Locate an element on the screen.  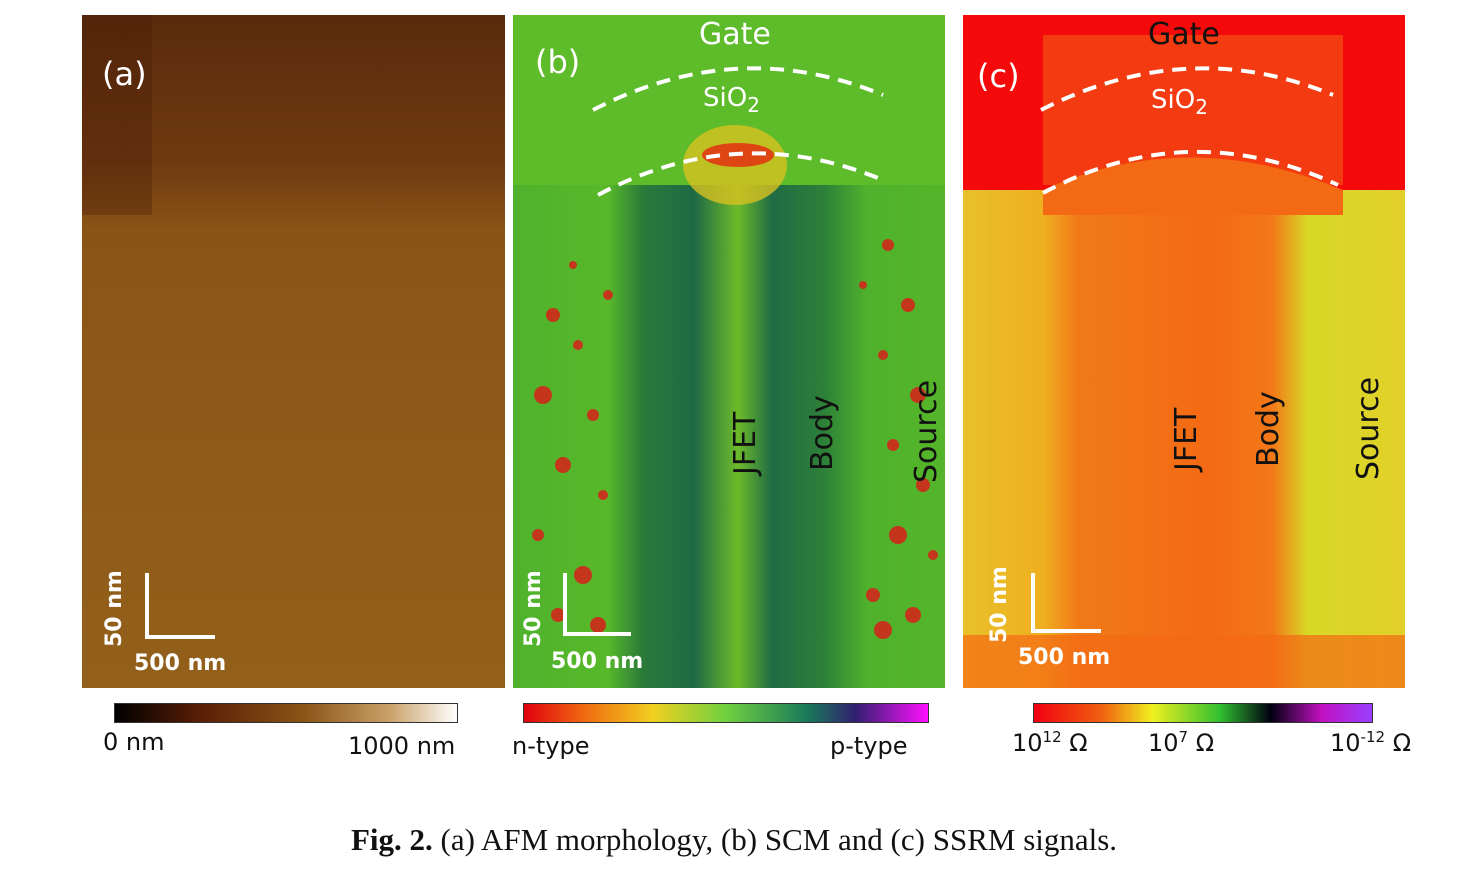
ssrm-colorbar-tick-1: 1012 Ω is located at coordinates (1050, 742).